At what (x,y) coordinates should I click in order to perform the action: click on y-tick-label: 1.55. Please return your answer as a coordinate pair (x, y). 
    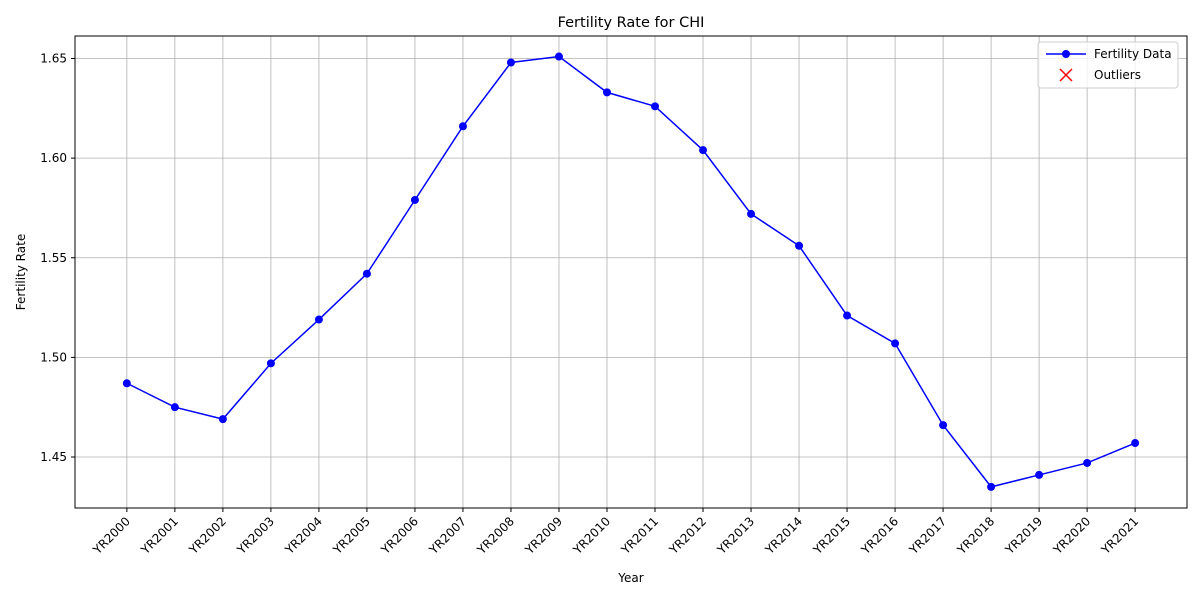
    Looking at the image, I should click on (53, 258).